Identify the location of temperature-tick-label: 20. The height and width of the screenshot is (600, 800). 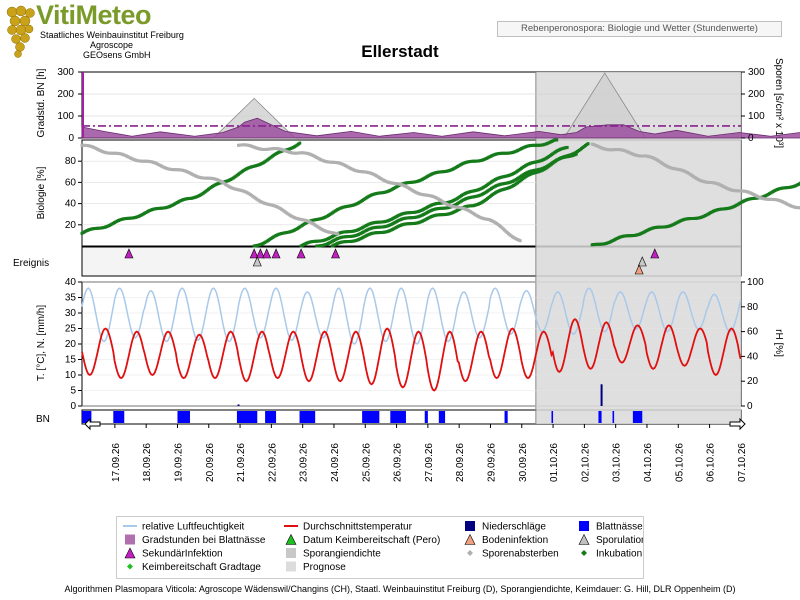
(71, 344).